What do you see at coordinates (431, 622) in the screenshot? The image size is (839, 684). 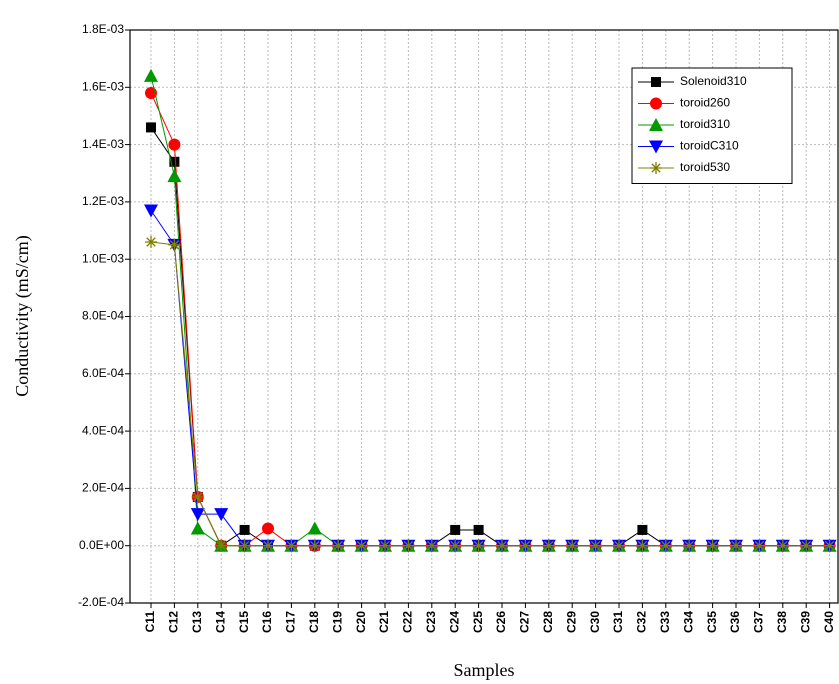 I see `x-tick-label: C23` at bounding box center [431, 622].